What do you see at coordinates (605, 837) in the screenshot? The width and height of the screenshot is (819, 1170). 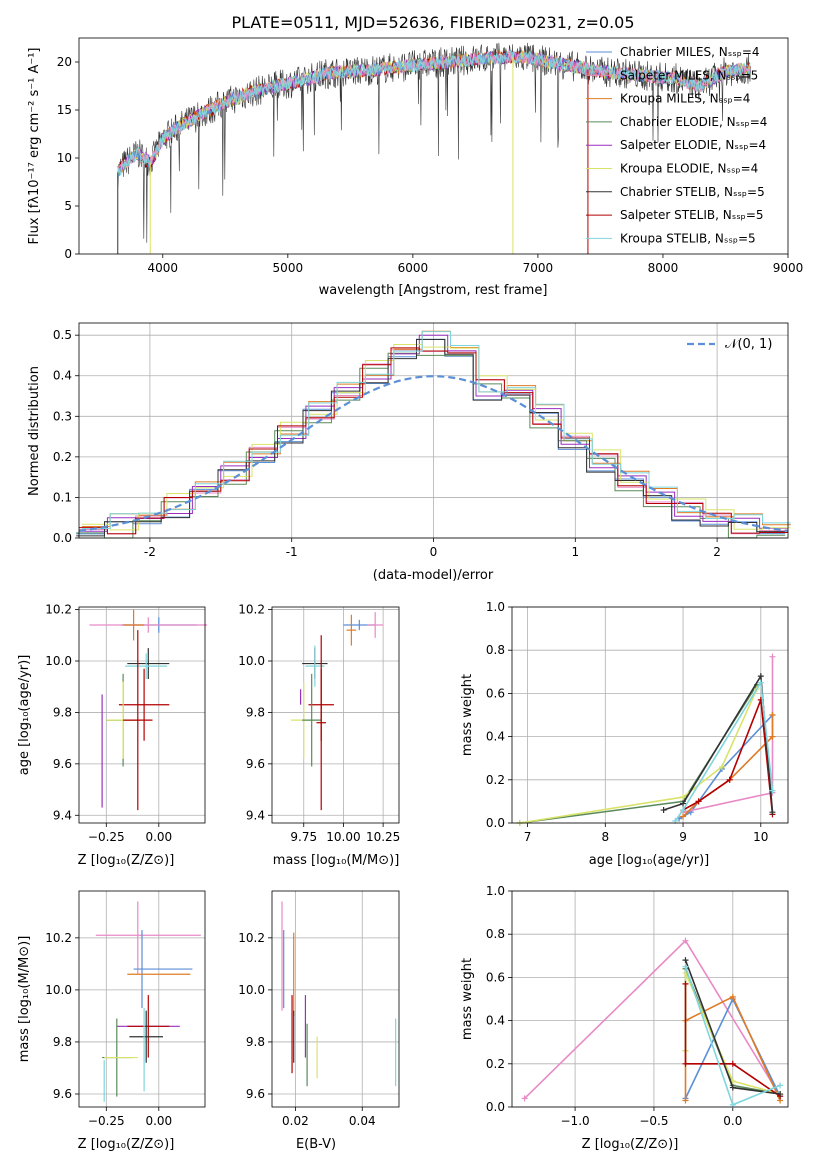 I see `age-weight-x-tick-label: 8` at bounding box center [605, 837].